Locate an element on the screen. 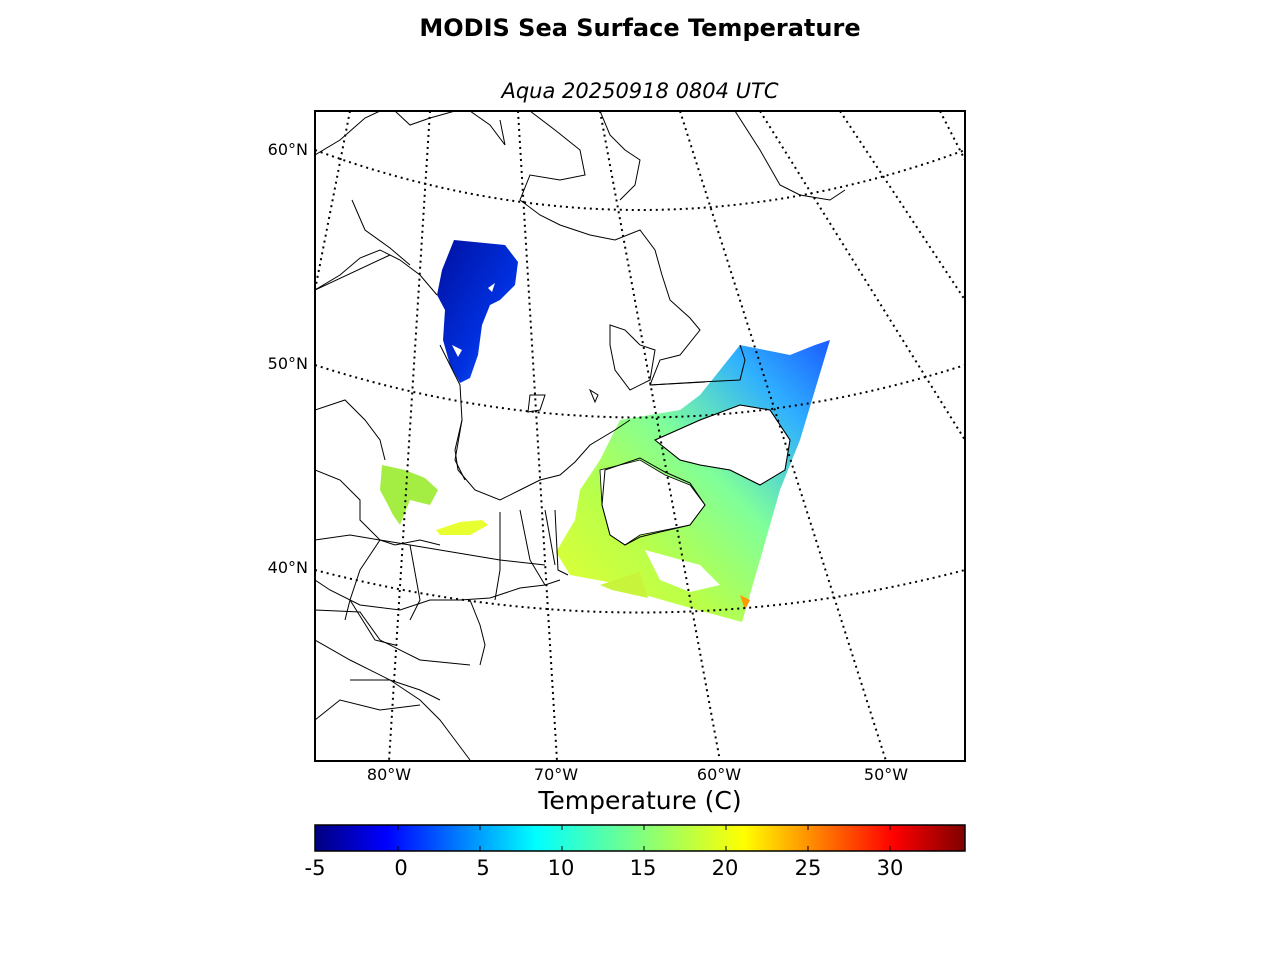 The image size is (1280, 960). colorbar-tick-label: 0 is located at coordinates (401, 868).